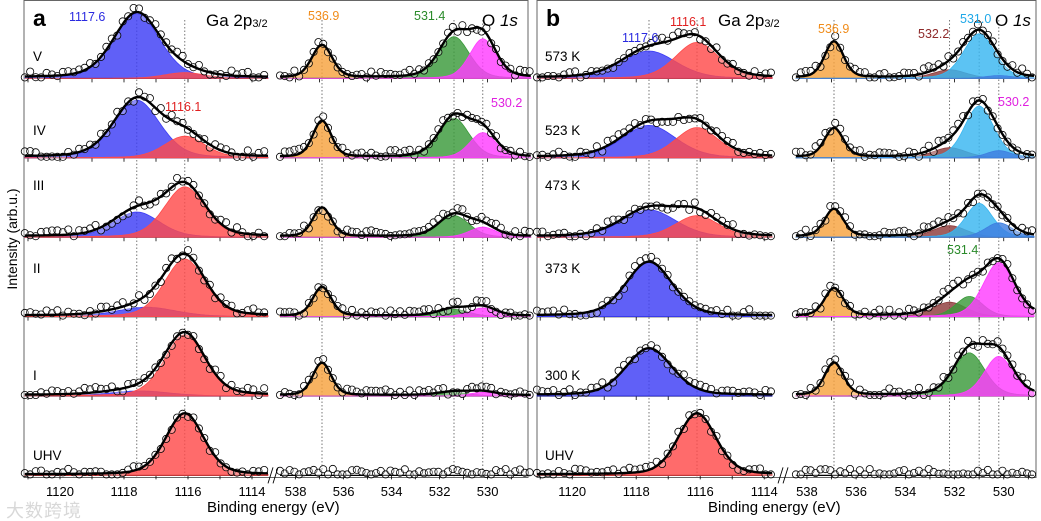  Describe the element at coordinates (252, 491) in the screenshot. I see `tick-label-ga: 1114` at that location.